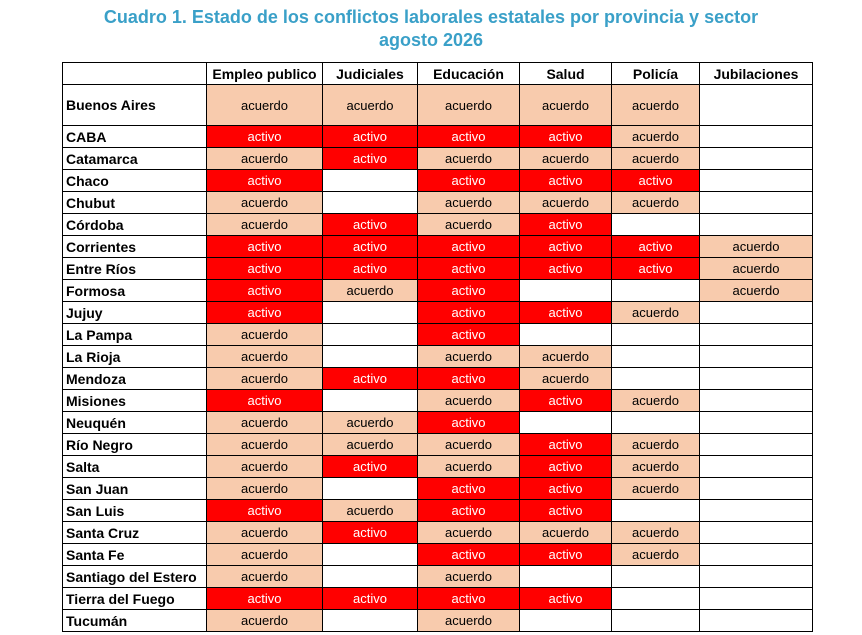 This screenshot has height=635, width=862. What do you see at coordinates (134, 105) in the screenshot?
I see `province-name: Buenos Aires` at bounding box center [134, 105].